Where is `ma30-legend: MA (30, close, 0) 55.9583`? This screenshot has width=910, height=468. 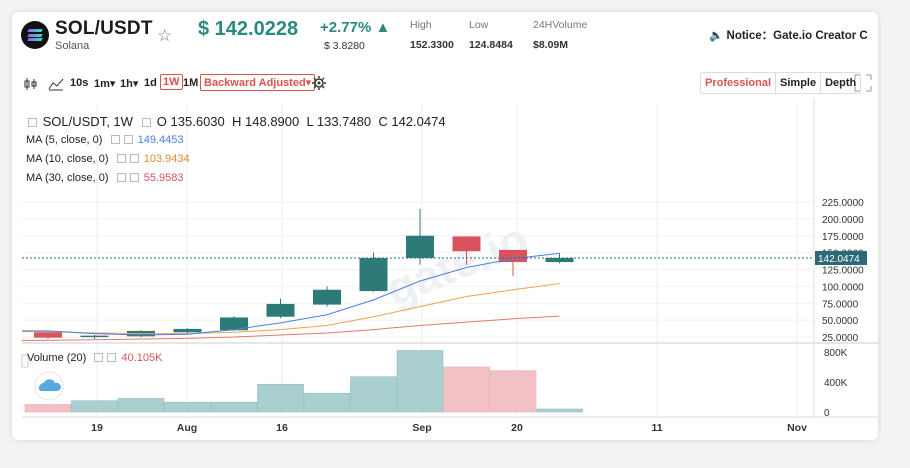
ma30-legend: MA (30, close, 0) 55.9583 is located at coordinates (105, 178).